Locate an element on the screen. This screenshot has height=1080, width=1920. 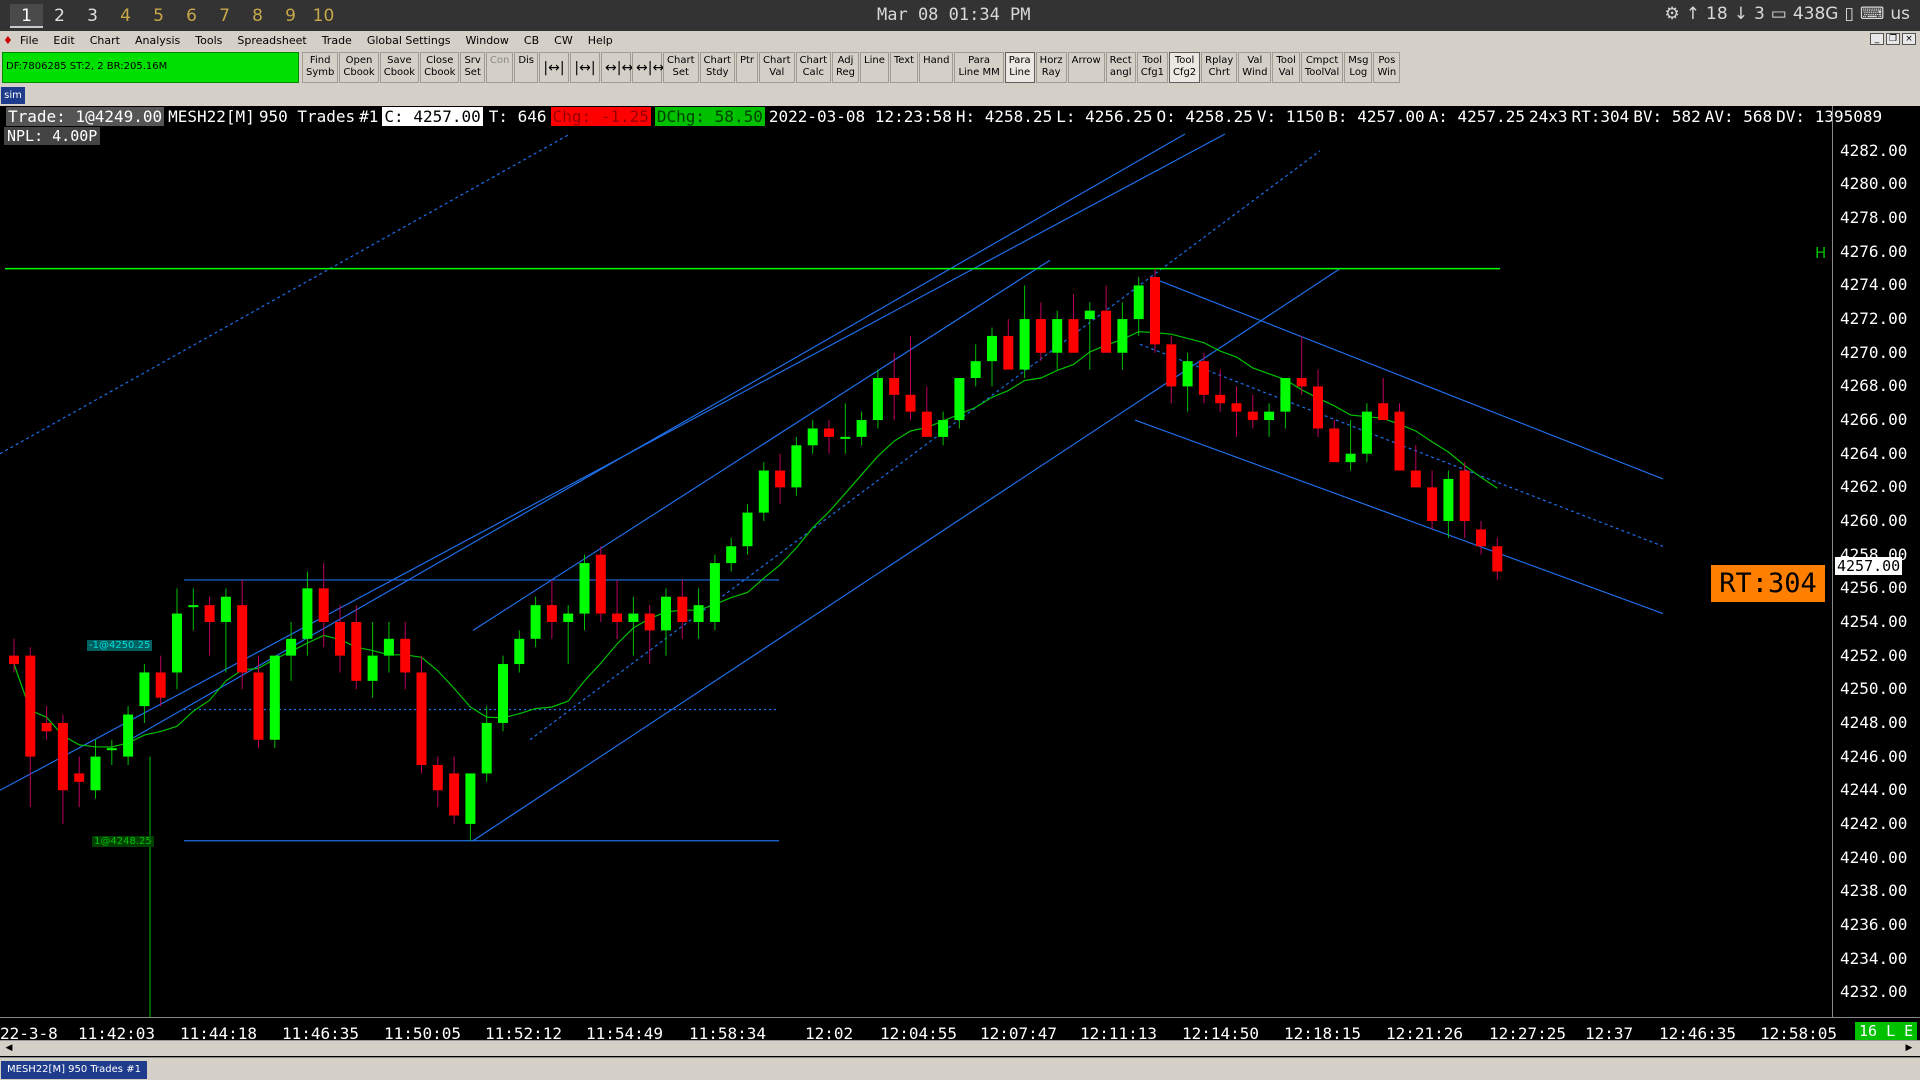
toolbar-button-para-line-mm: Para Line MM is located at coordinates (979, 67).